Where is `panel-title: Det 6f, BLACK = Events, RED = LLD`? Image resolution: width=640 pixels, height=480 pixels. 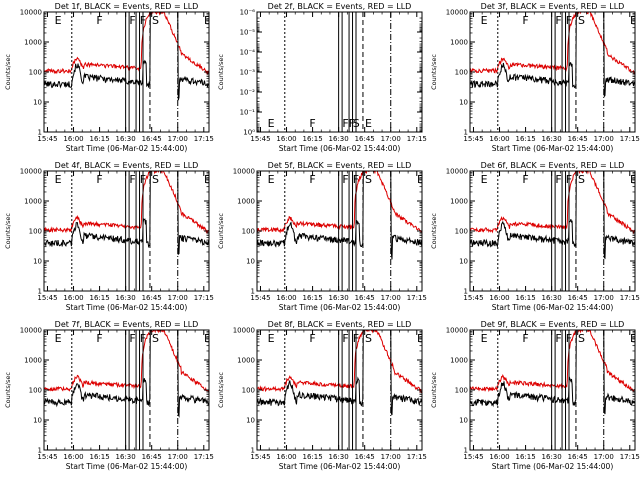
panel-title: Det 6f, BLACK = Events, RED = LLD is located at coordinates (553, 165).